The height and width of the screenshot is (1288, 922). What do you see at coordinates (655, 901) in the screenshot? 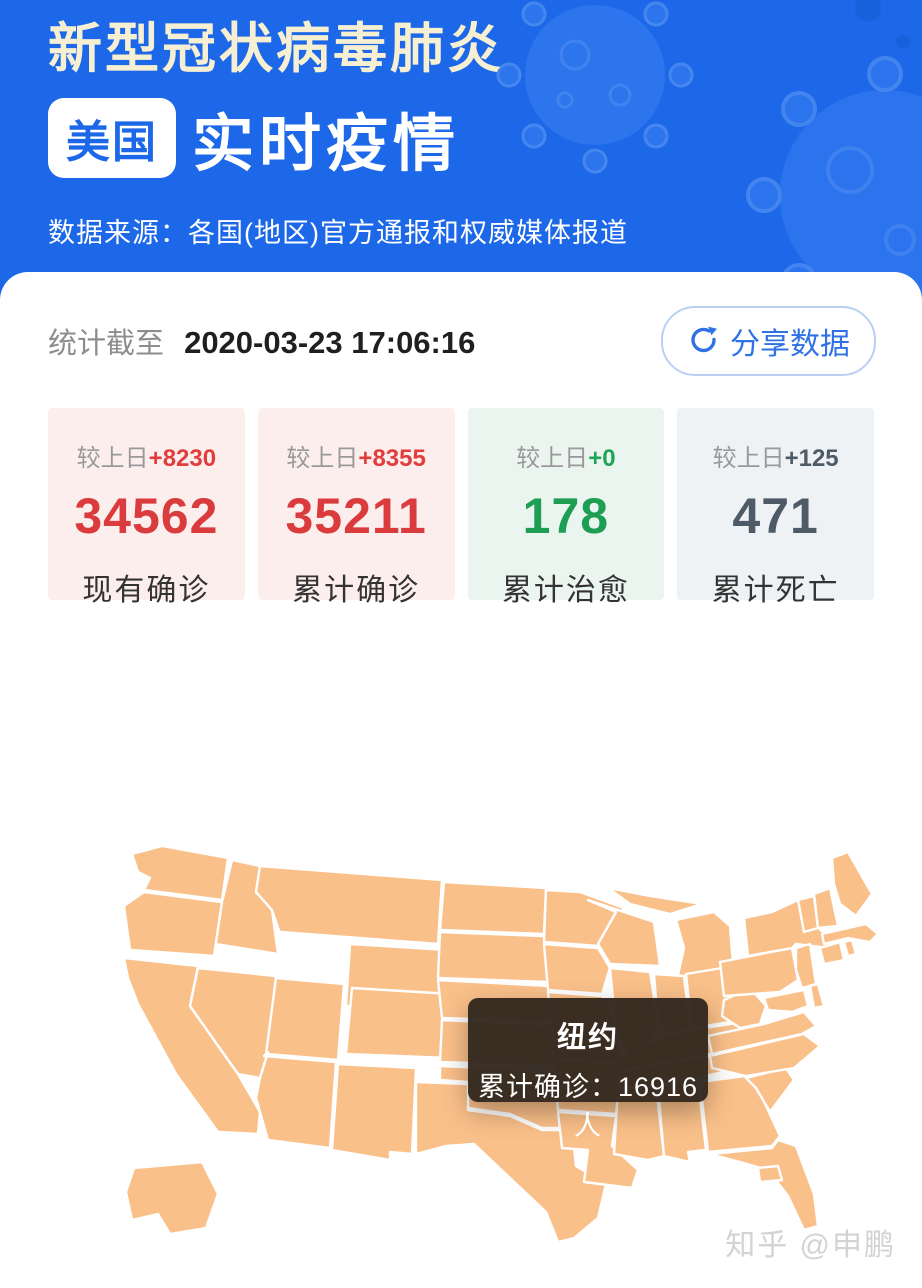
I see `state-MI-upper` at bounding box center [655, 901].